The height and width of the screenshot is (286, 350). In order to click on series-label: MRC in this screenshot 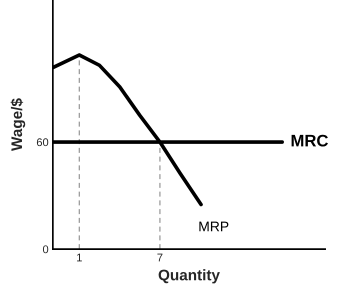, I will do `click(310, 140)`.